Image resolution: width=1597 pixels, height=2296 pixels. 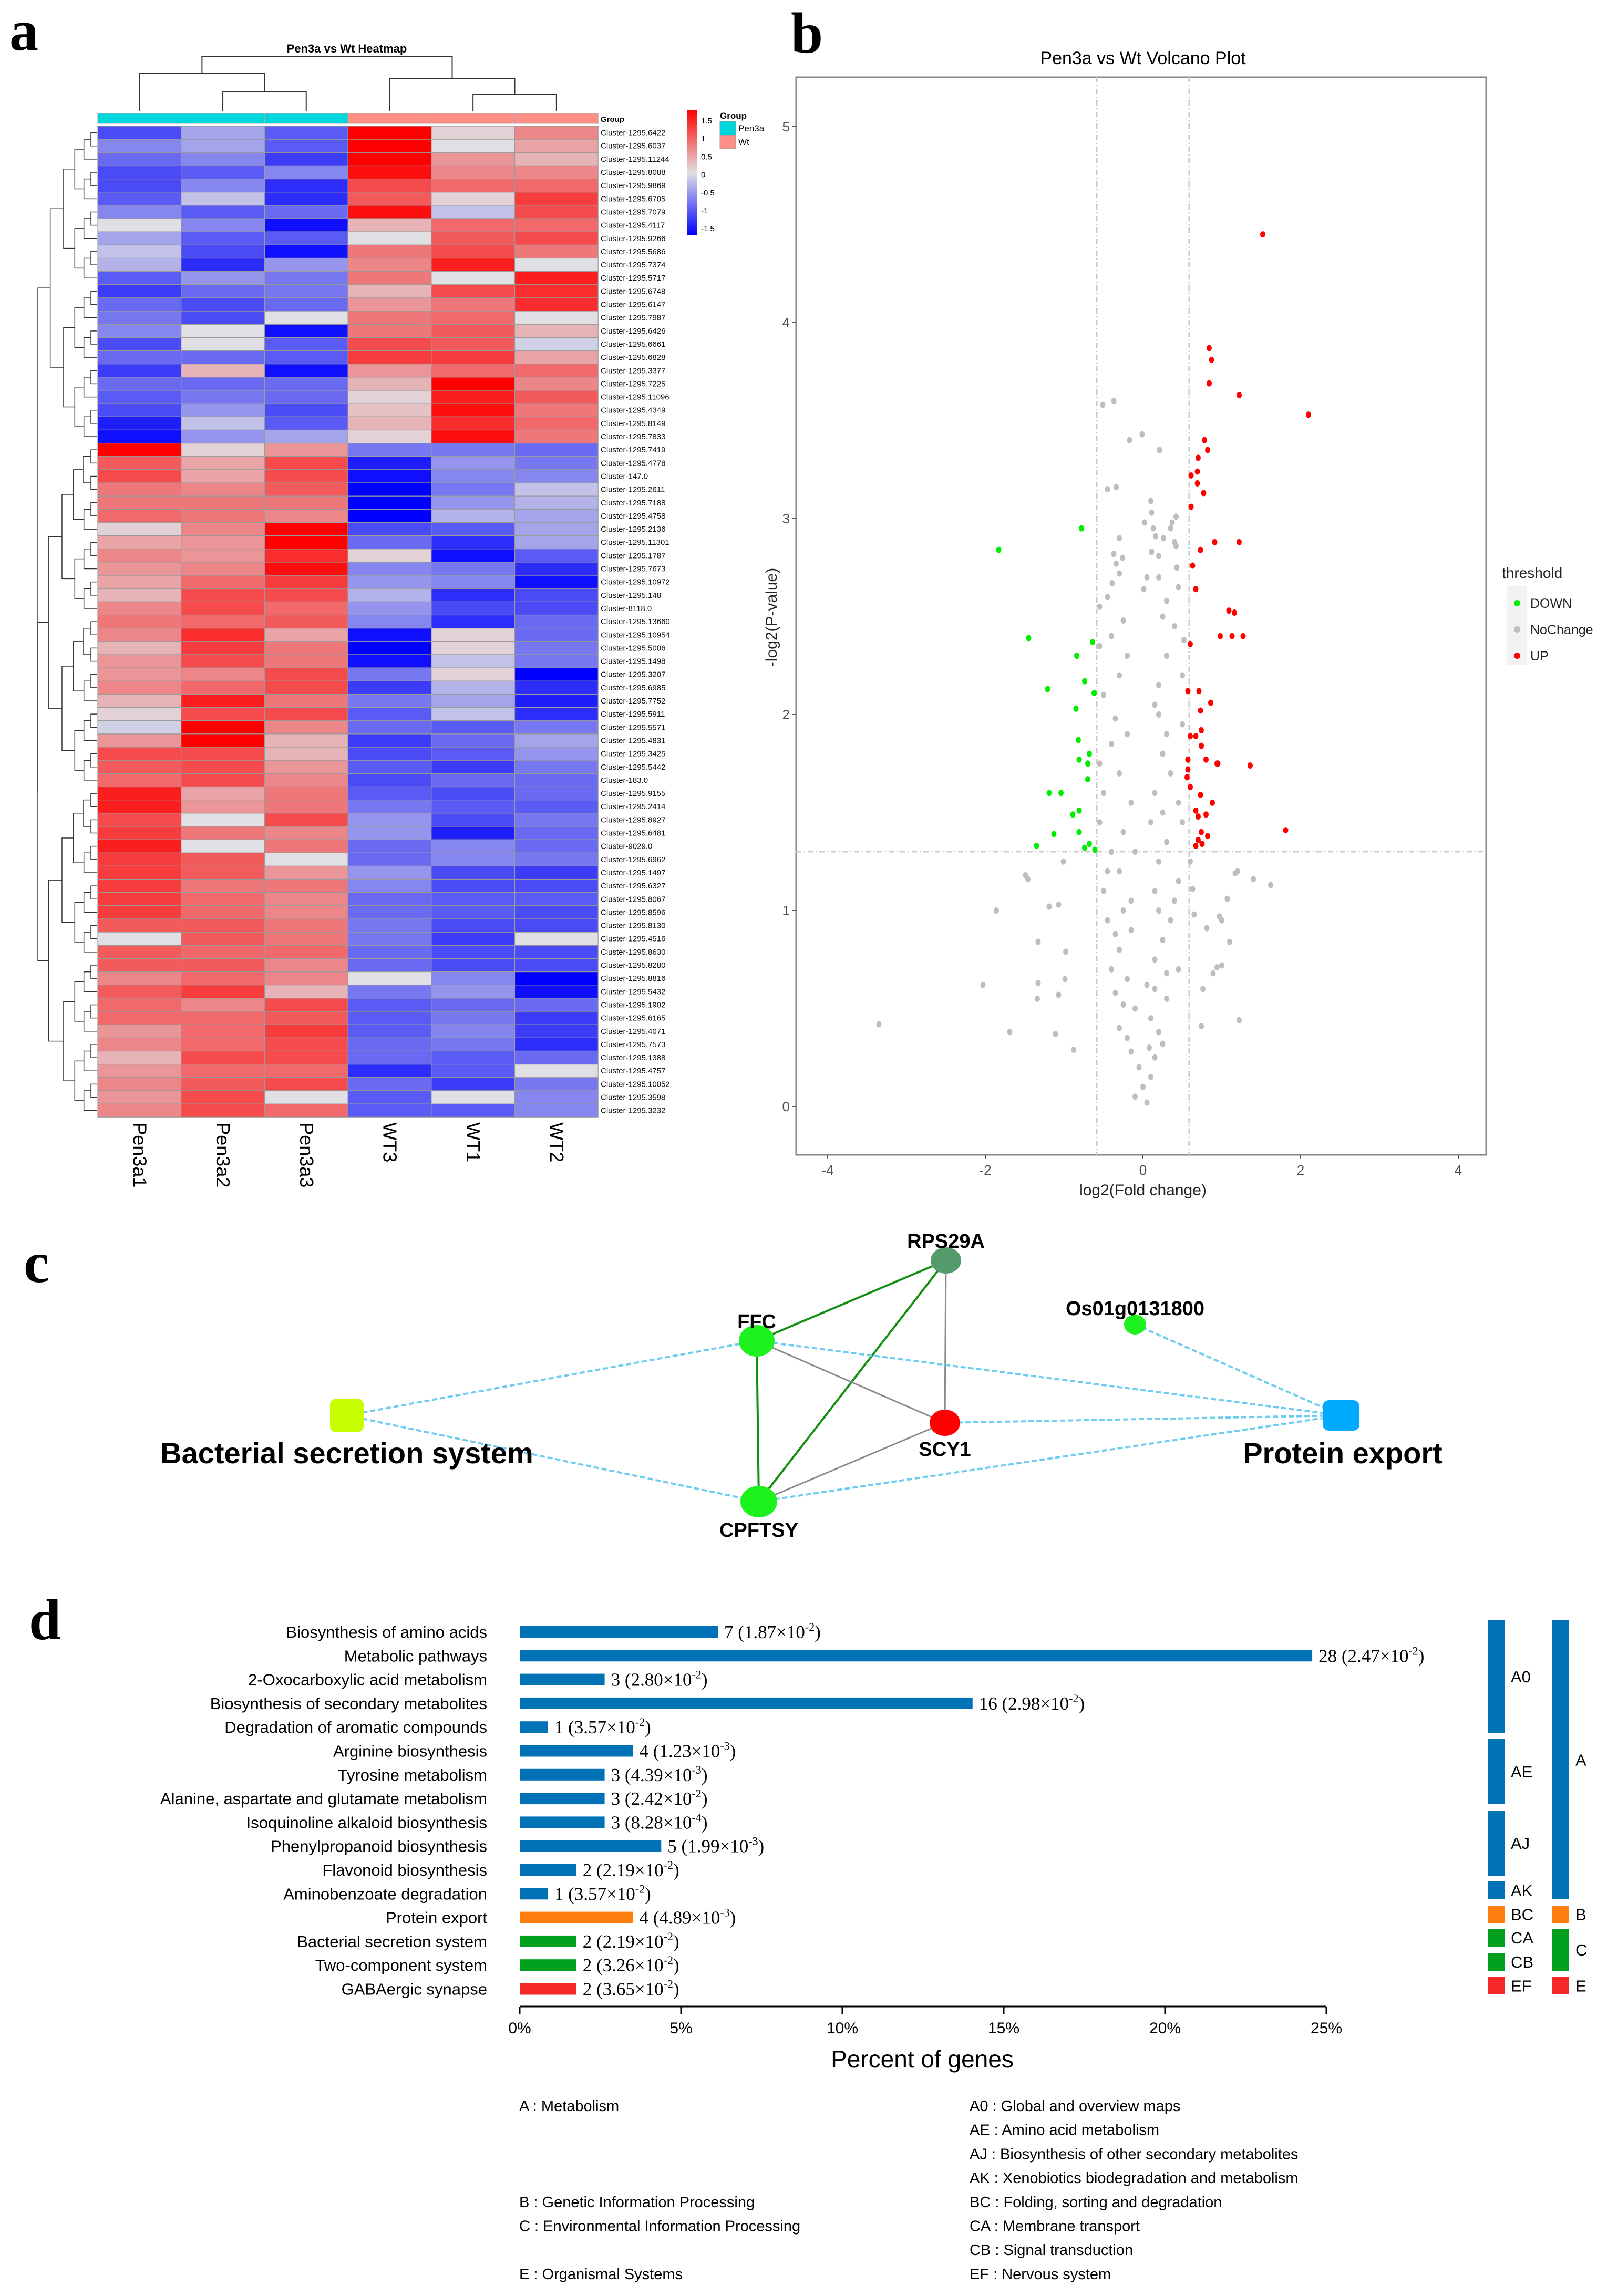 What do you see at coordinates (1580, 1761) in the screenshot?
I see `class-label: A` at bounding box center [1580, 1761].